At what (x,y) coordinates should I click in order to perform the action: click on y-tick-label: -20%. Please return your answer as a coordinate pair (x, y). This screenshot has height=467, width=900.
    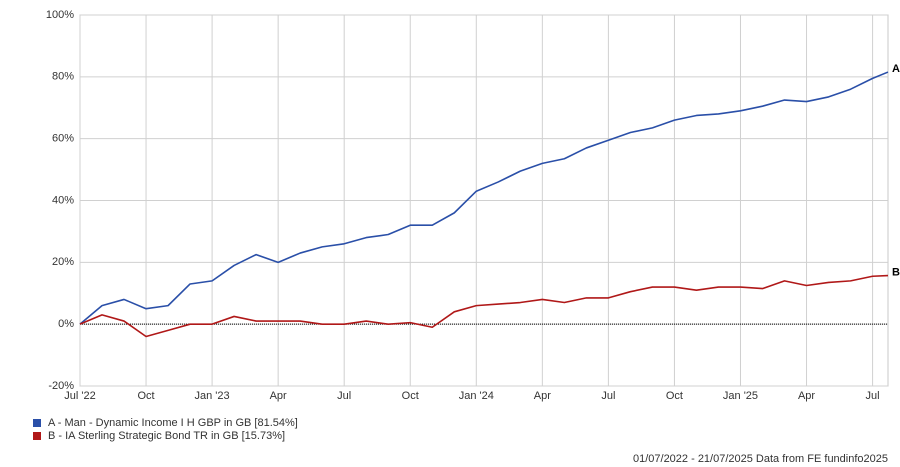
    Looking at the image, I should click on (61, 386).